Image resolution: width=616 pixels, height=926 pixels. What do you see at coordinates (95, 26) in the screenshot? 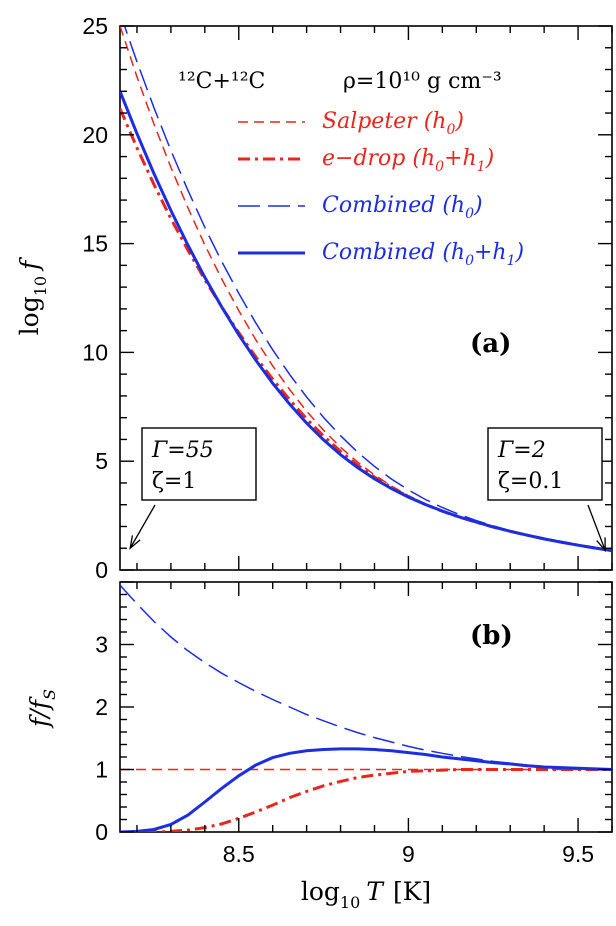
I see `panel-a-y-tick-label: 25` at bounding box center [95, 26].